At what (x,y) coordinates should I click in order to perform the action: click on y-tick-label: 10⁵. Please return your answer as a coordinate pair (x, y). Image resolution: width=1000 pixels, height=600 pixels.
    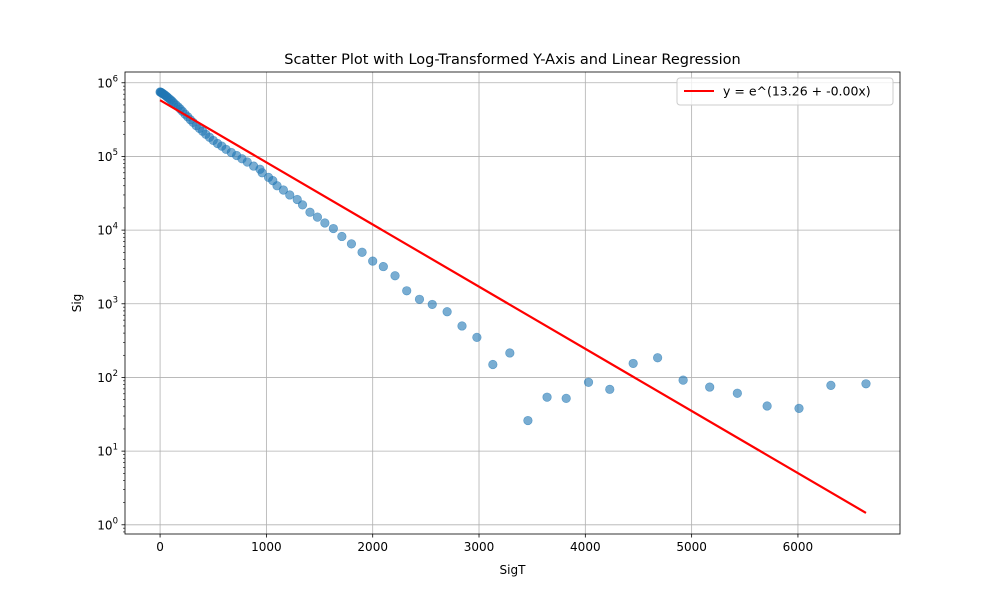
    Looking at the image, I should click on (107, 156).